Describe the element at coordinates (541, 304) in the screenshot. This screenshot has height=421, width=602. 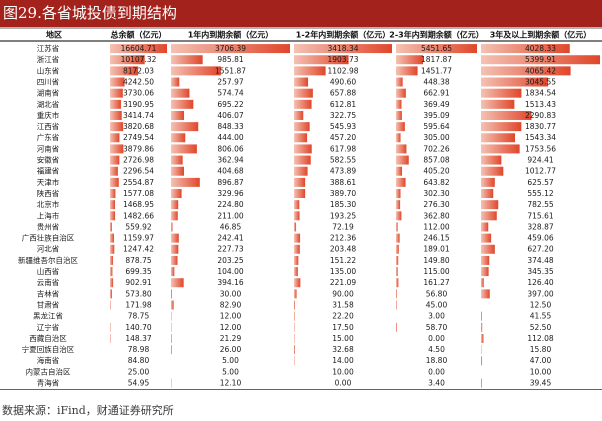
I see `data-value: 12.50` at that location.